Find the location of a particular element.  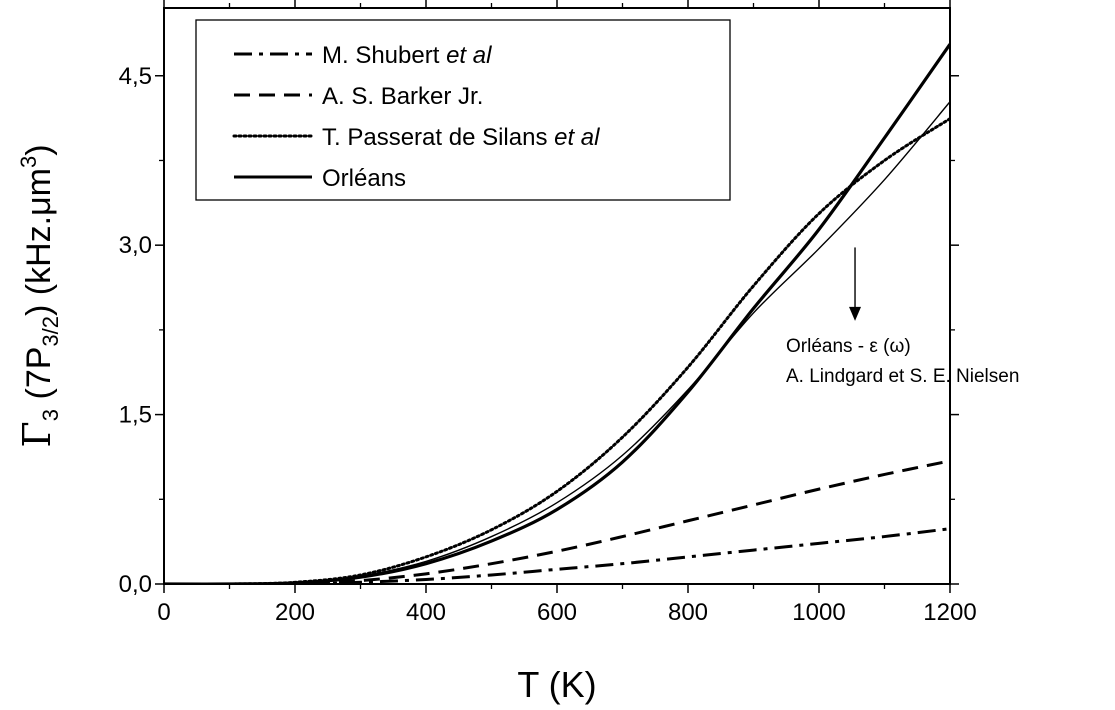

legend-label-3: Orléans is located at coordinates (364, 178).